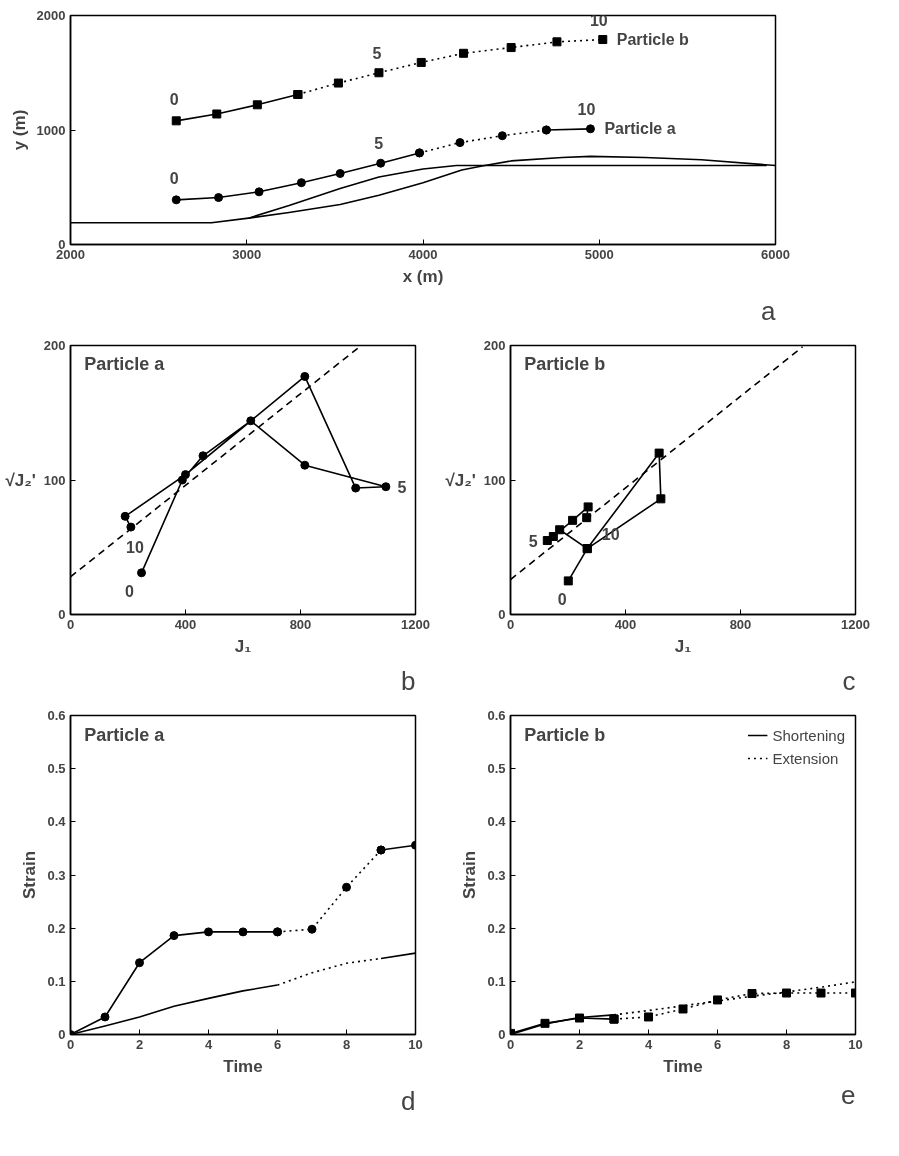  I want to click on text: e, so click(848, 1094).